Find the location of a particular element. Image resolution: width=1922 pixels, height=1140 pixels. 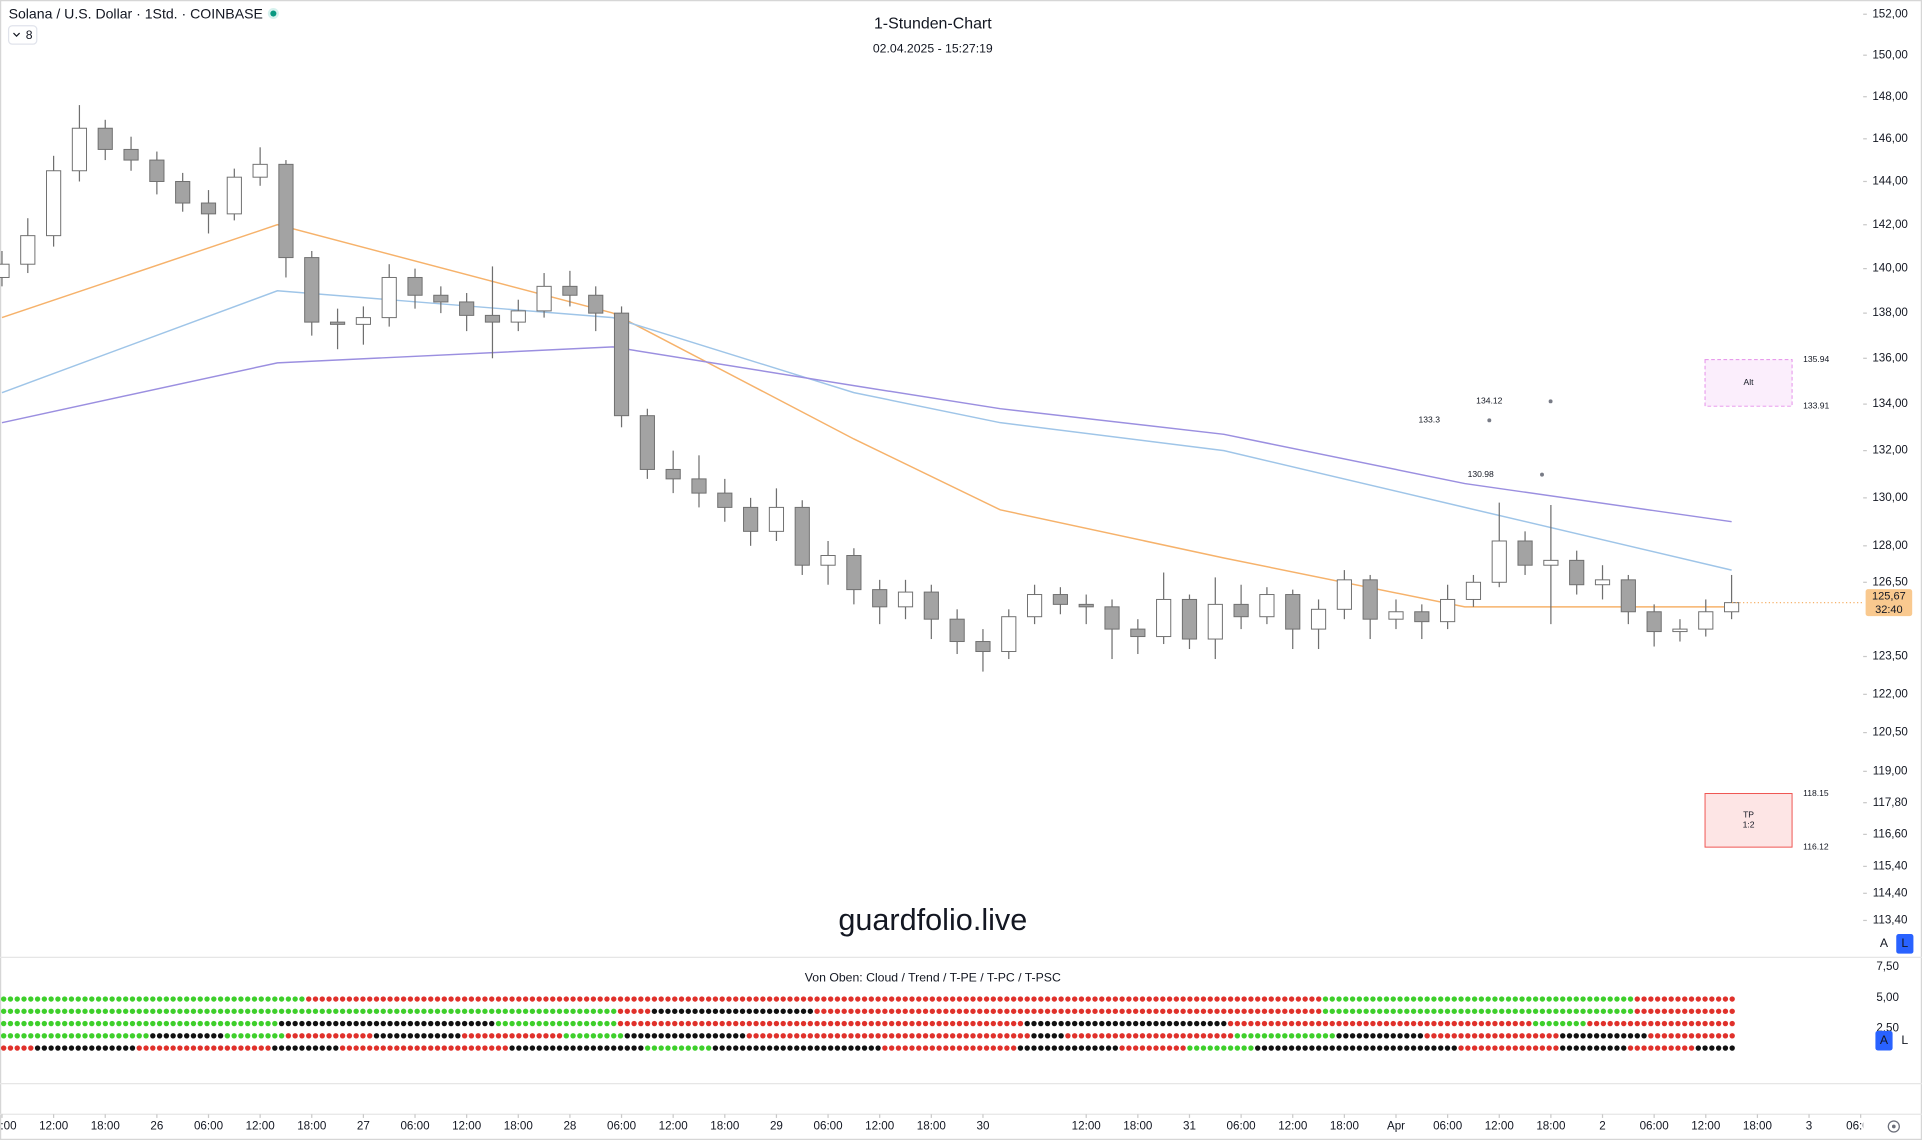

x-tick-label: 18:00 is located at coordinates (1551, 1126).